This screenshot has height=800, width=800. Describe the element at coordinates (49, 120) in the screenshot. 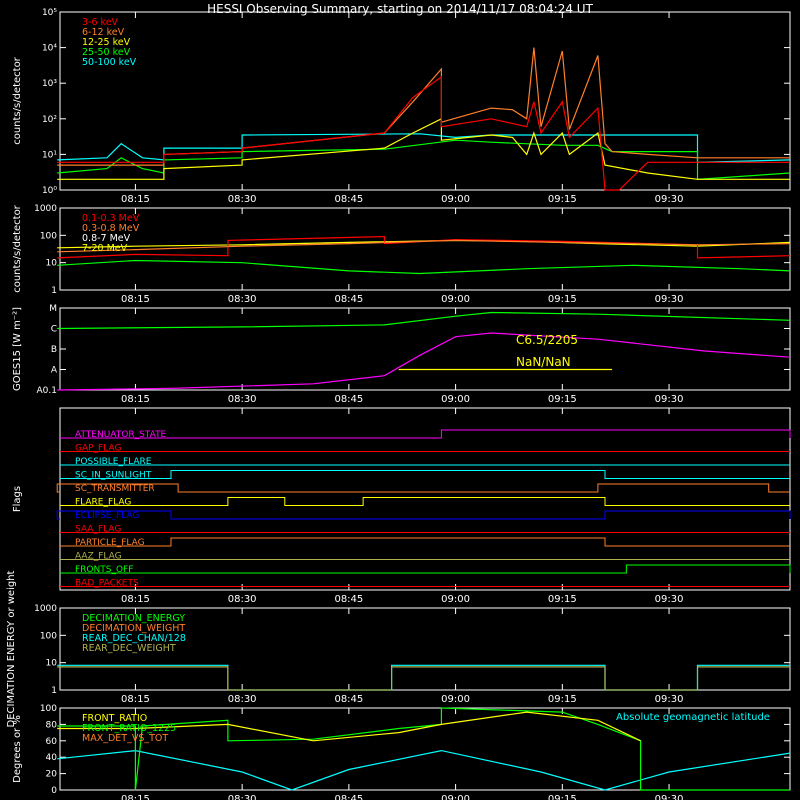

I see `y-tick-label: 10²` at that location.